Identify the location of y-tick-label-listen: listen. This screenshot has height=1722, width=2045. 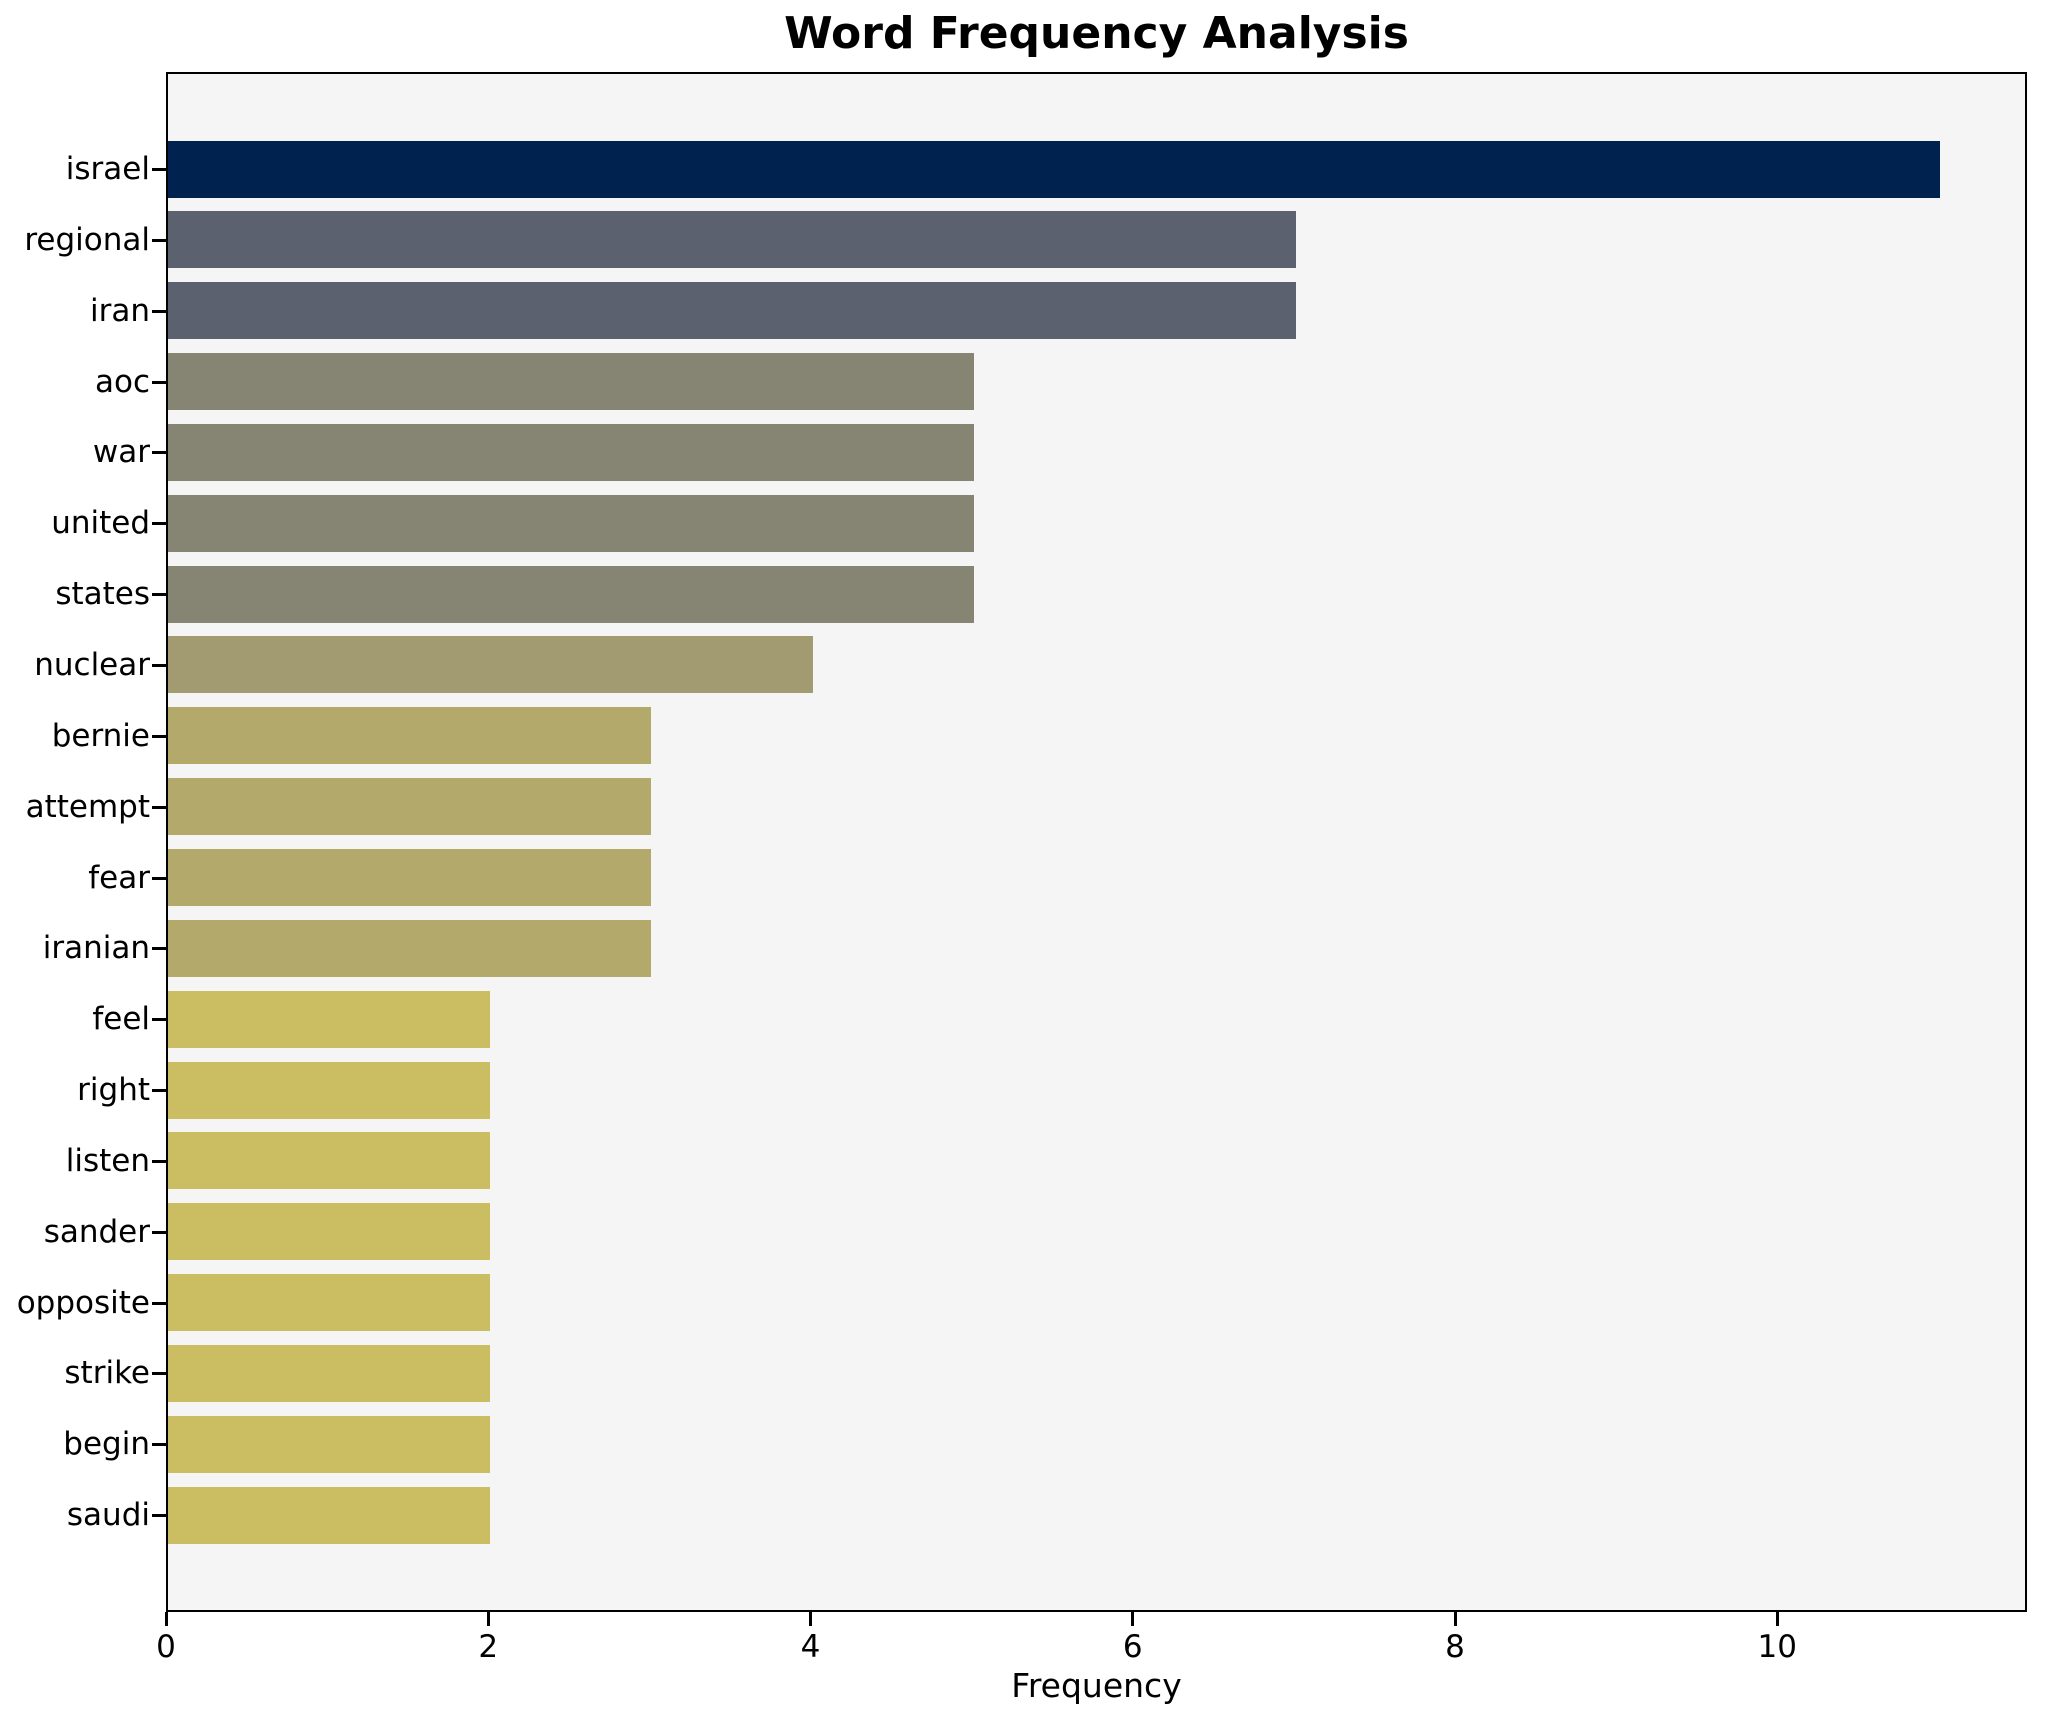
(107, 1160).